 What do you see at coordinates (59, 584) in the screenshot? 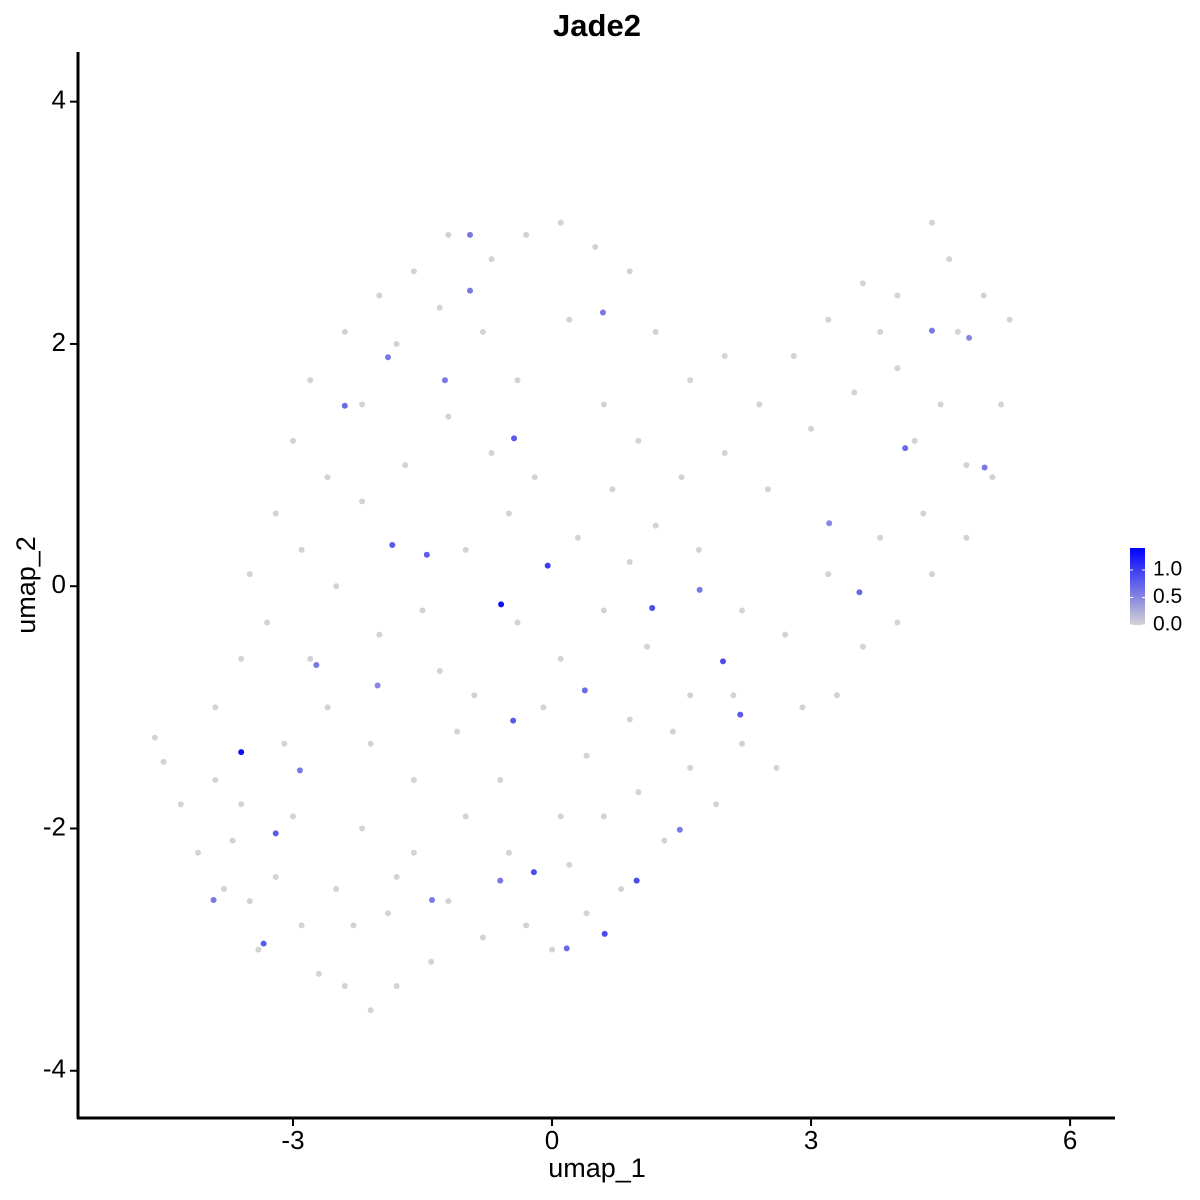
I see `y-tick-label: 0` at bounding box center [59, 584].